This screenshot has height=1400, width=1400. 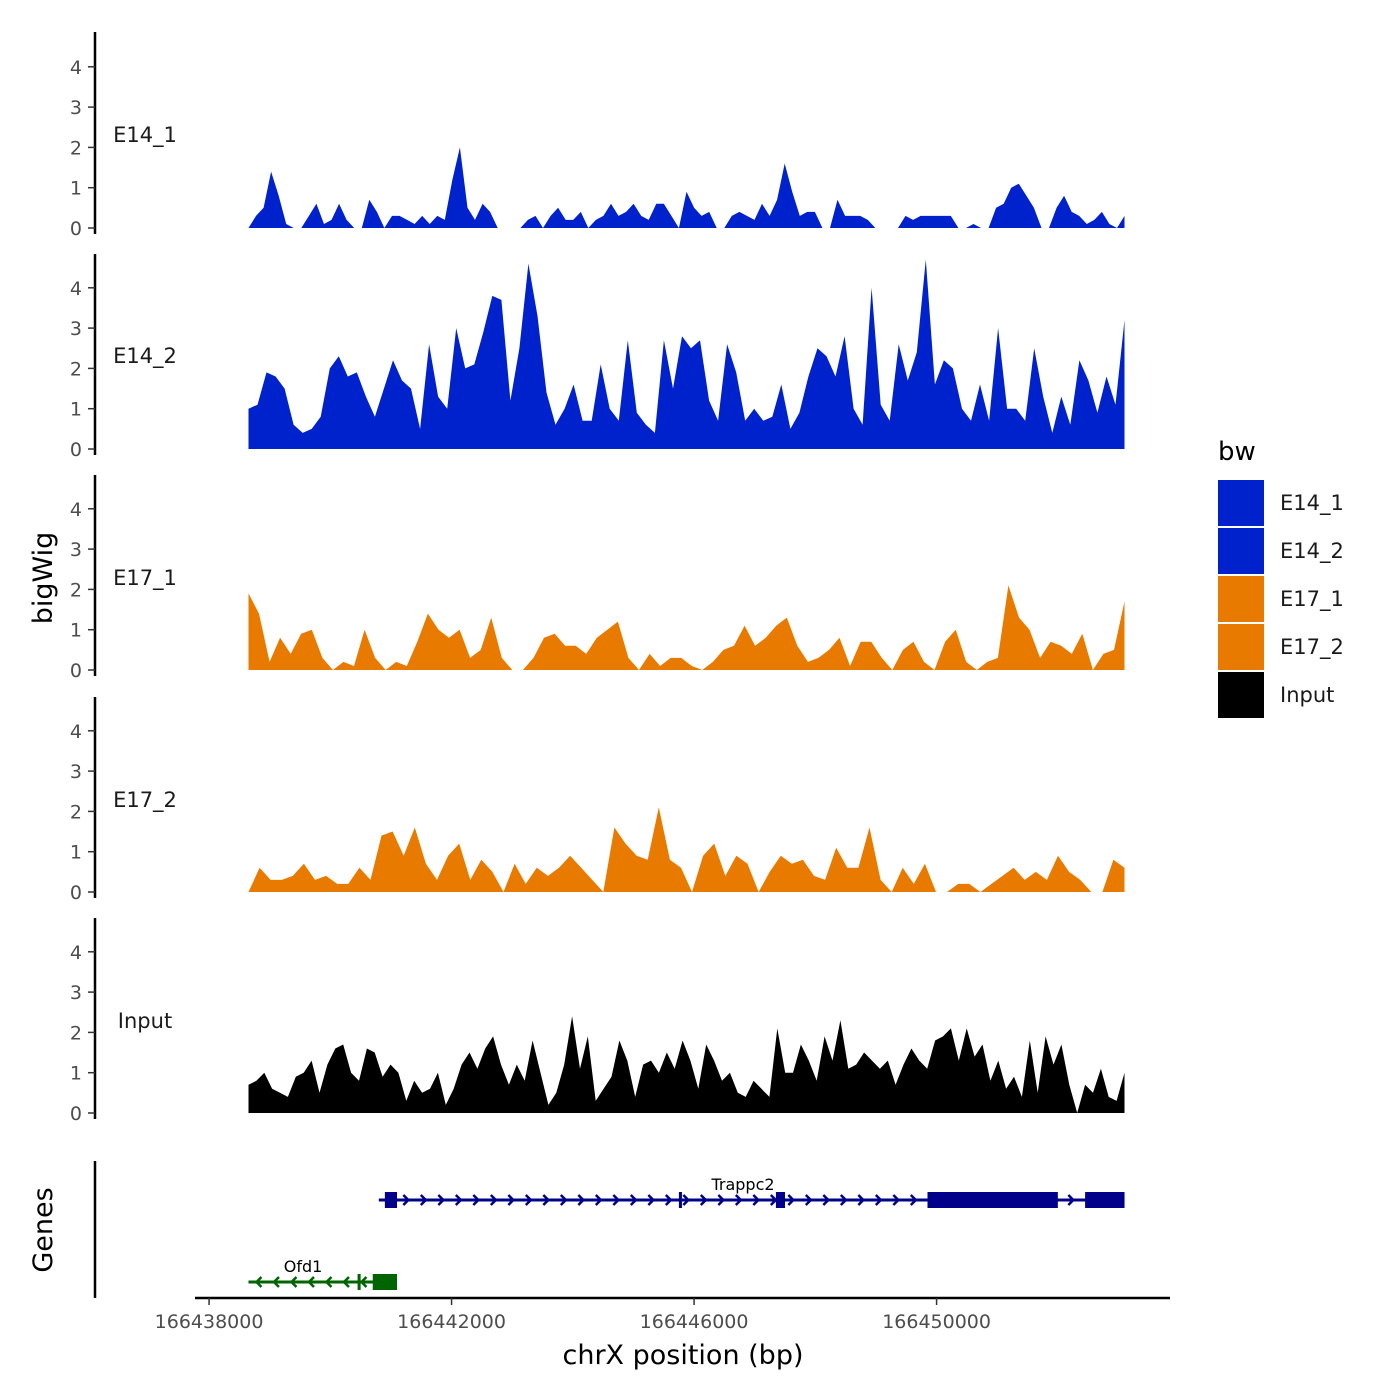 I want to click on x-axis: 166438000 166442000 166446000 166450000, so click(x=662, y=1314).